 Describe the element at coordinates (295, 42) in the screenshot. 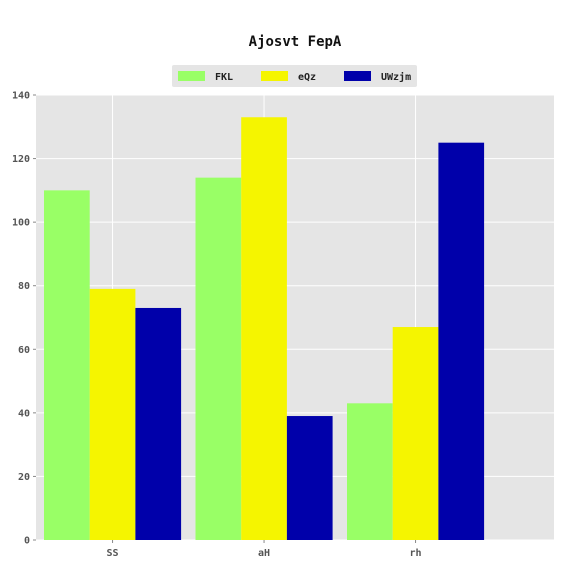

I see `chart-title: Ajosvt FepA` at that location.